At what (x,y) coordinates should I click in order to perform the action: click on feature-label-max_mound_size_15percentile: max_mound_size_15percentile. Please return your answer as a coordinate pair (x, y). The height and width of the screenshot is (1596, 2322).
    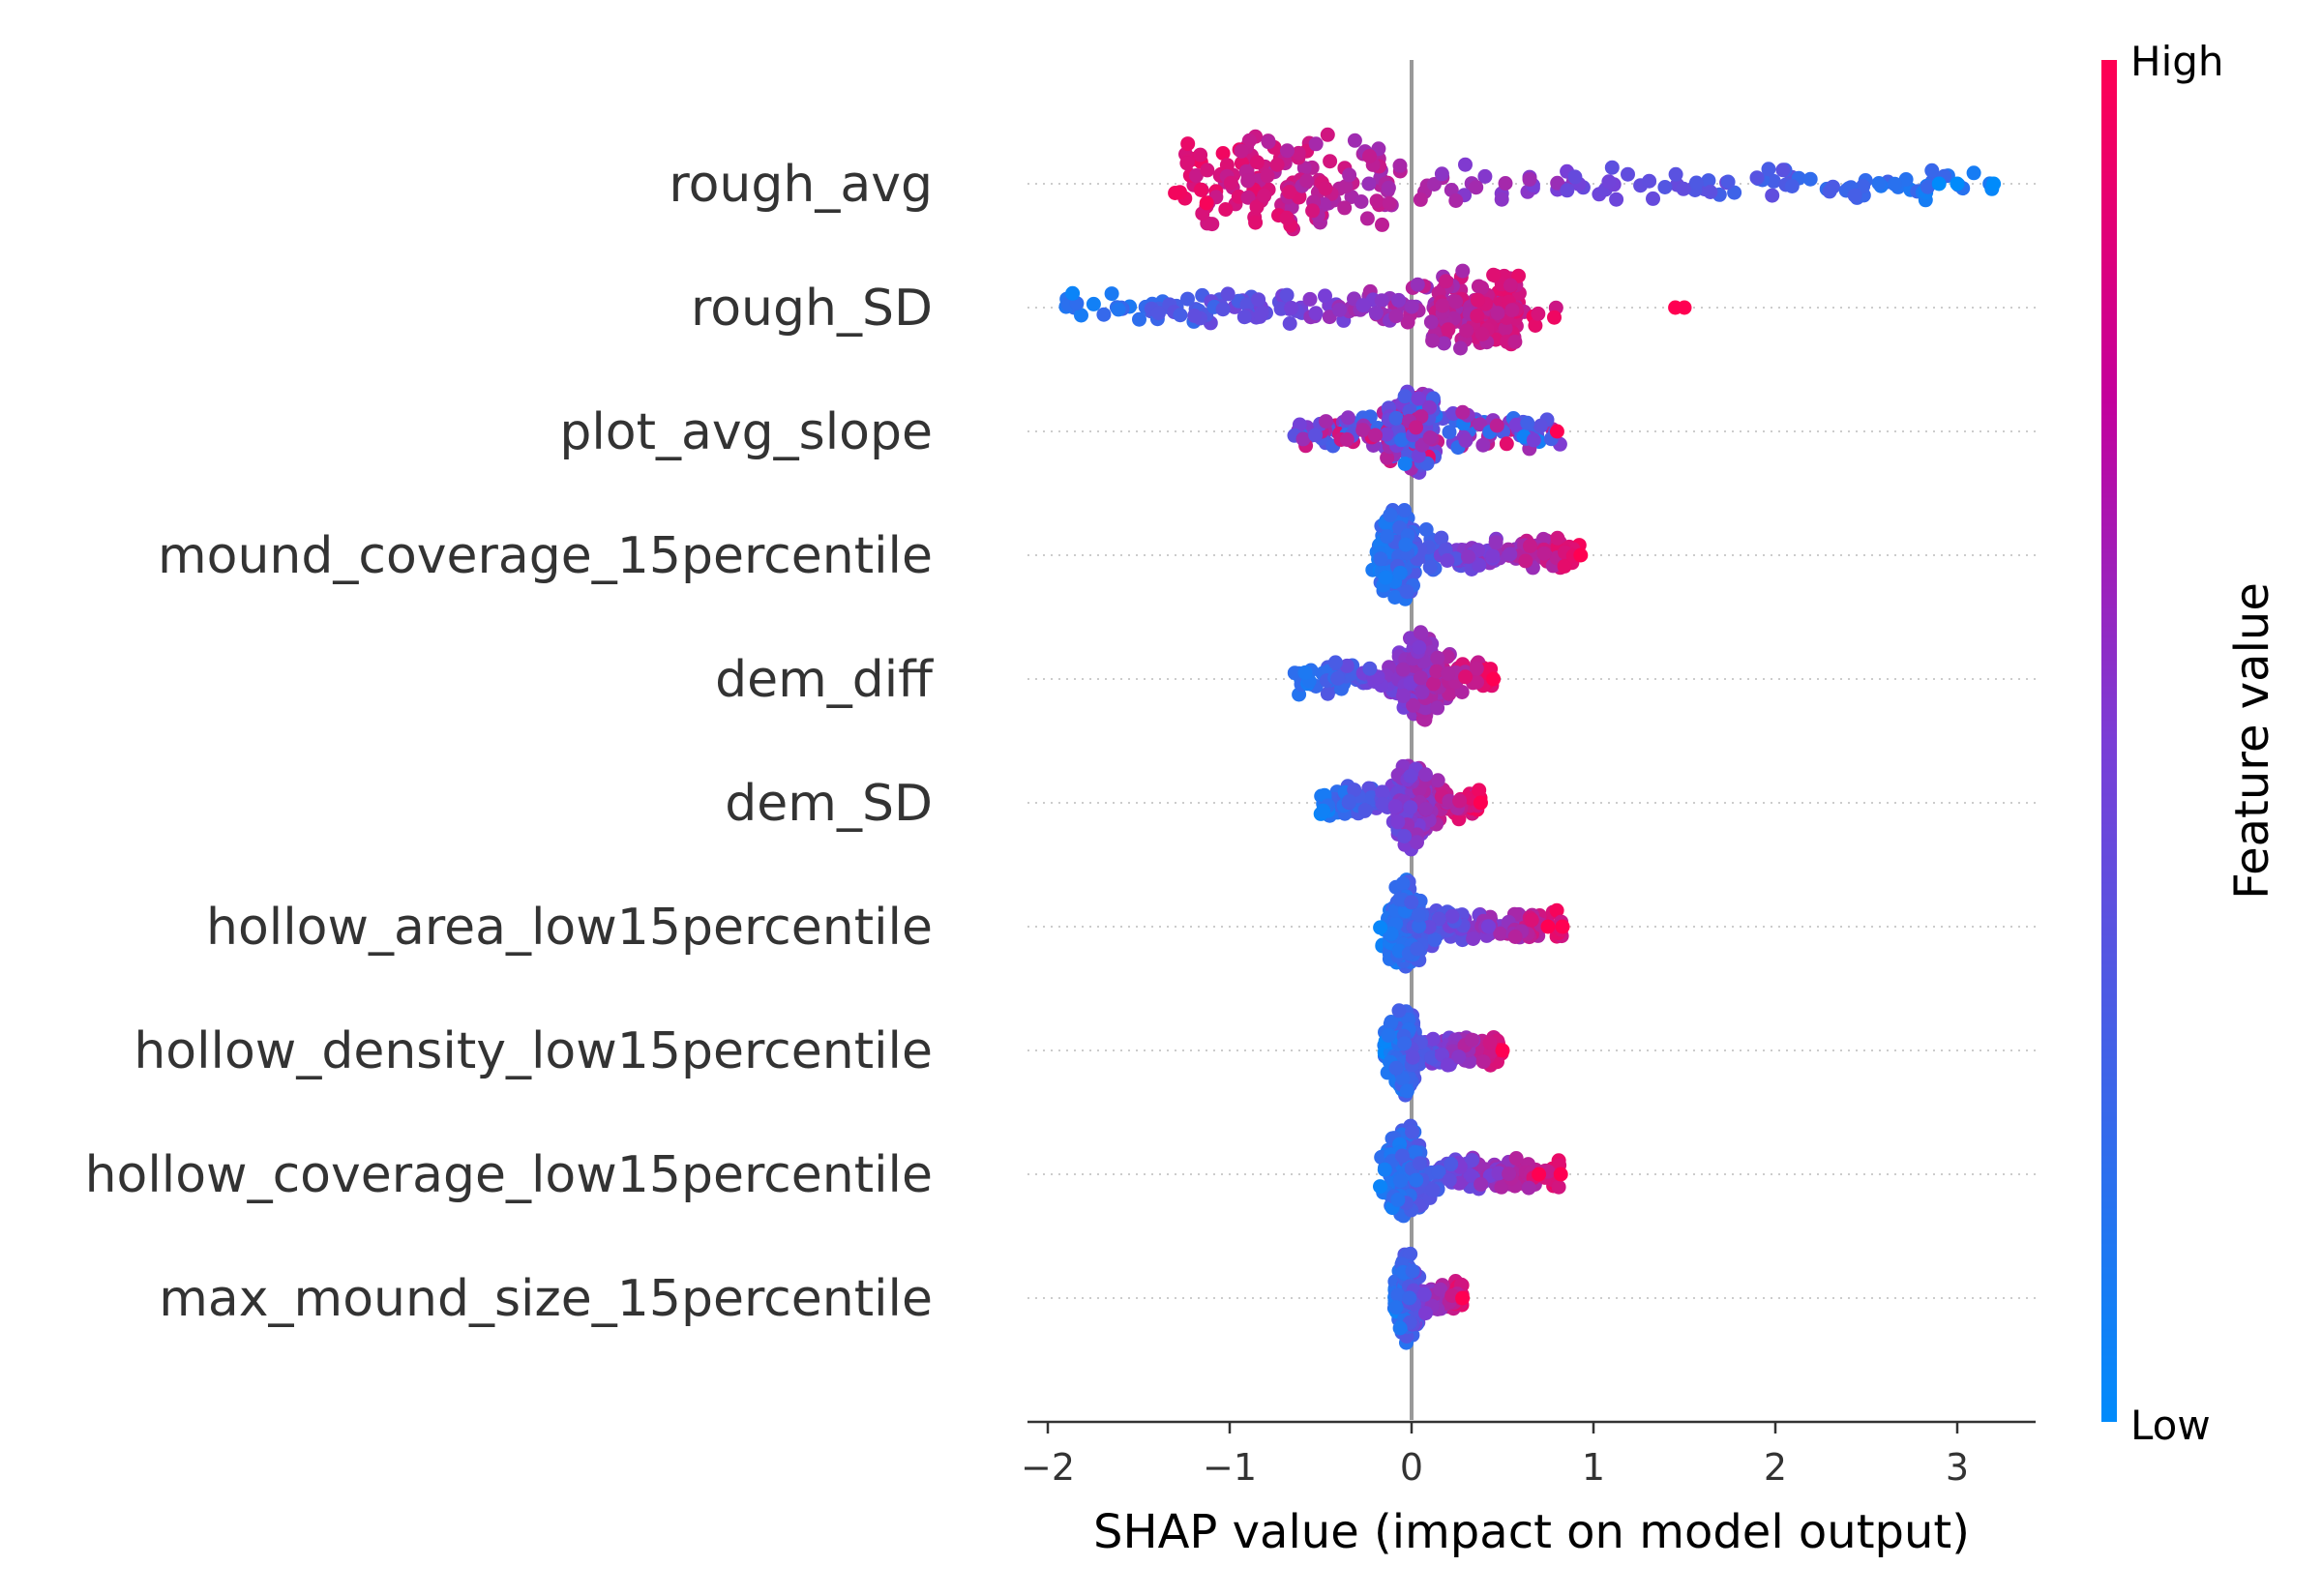
    Looking at the image, I should click on (546, 1299).